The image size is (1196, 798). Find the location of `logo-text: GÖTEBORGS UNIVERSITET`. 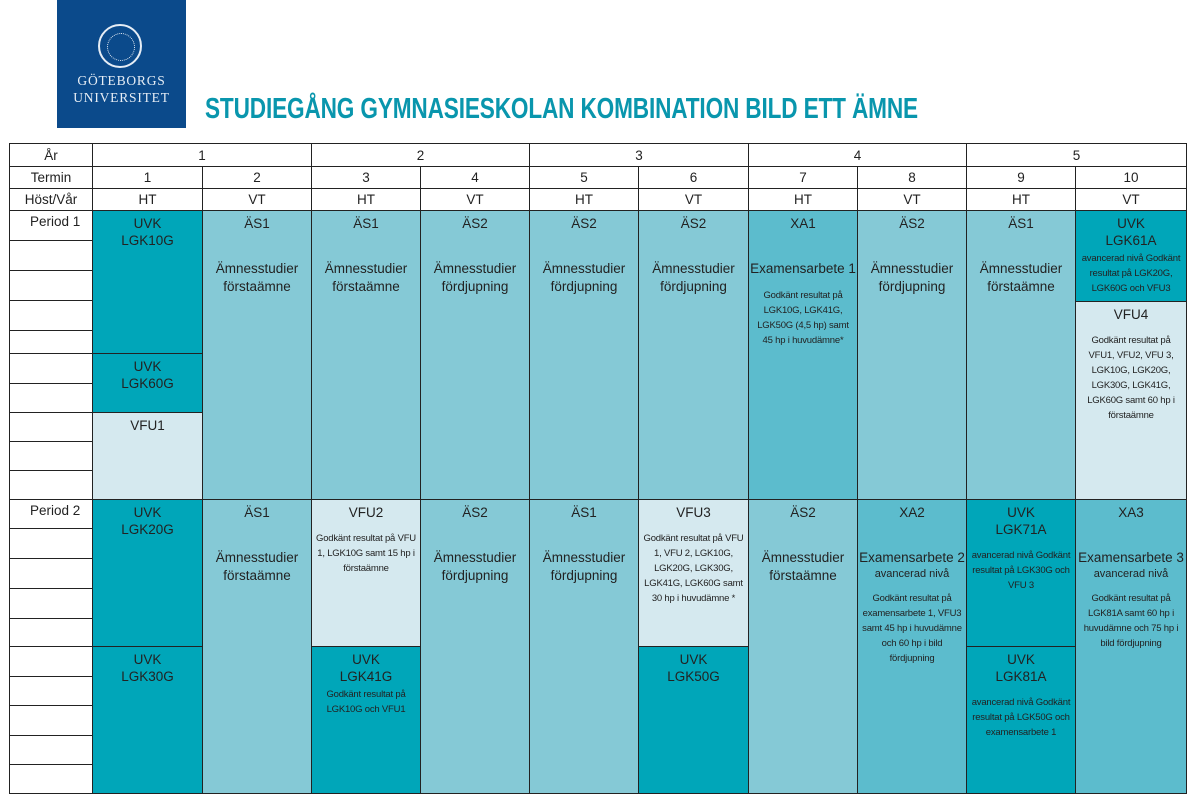

logo-text: GÖTEBORGS UNIVERSITET is located at coordinates (121, 89).